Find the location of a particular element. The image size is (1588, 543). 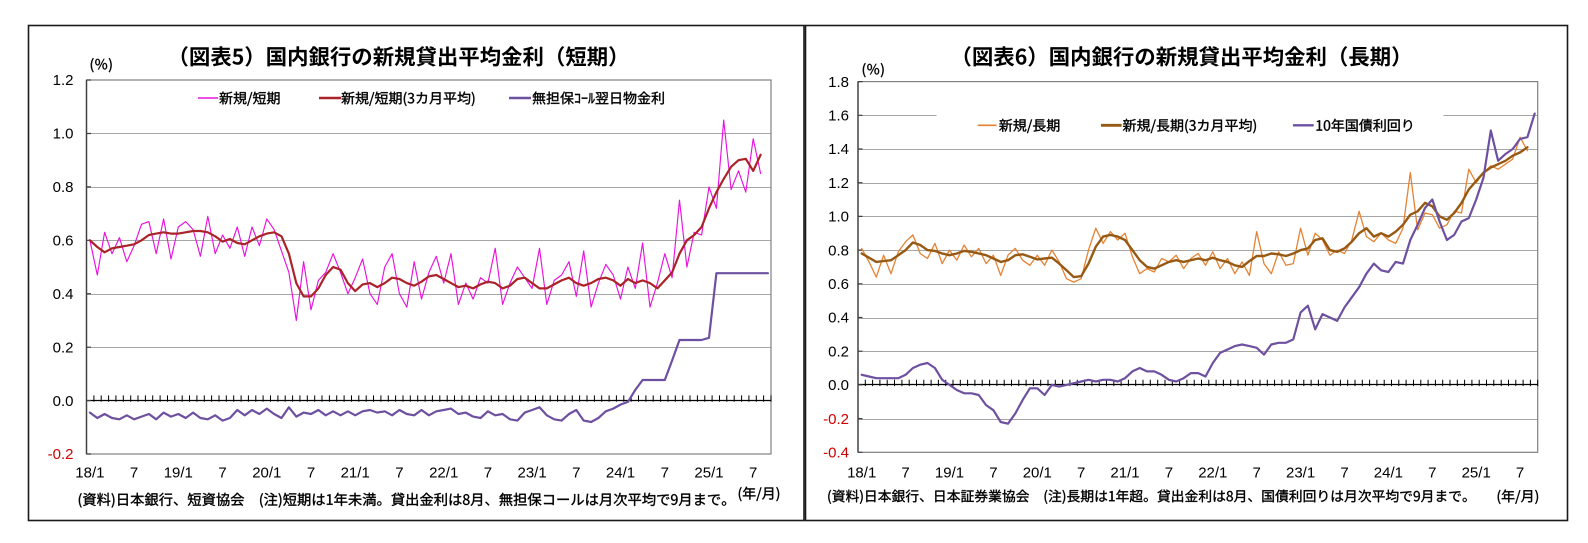

svg-text: 1.4 is located at coordinates (838, 149).